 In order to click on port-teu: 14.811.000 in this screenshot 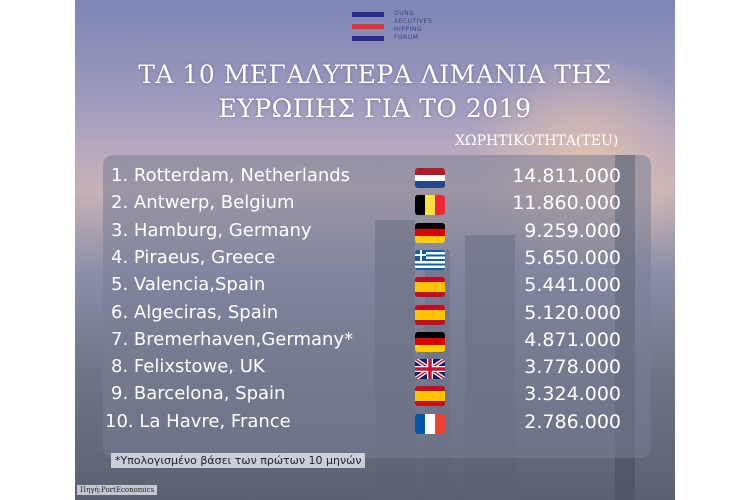, I will do `click(566, 176)`.